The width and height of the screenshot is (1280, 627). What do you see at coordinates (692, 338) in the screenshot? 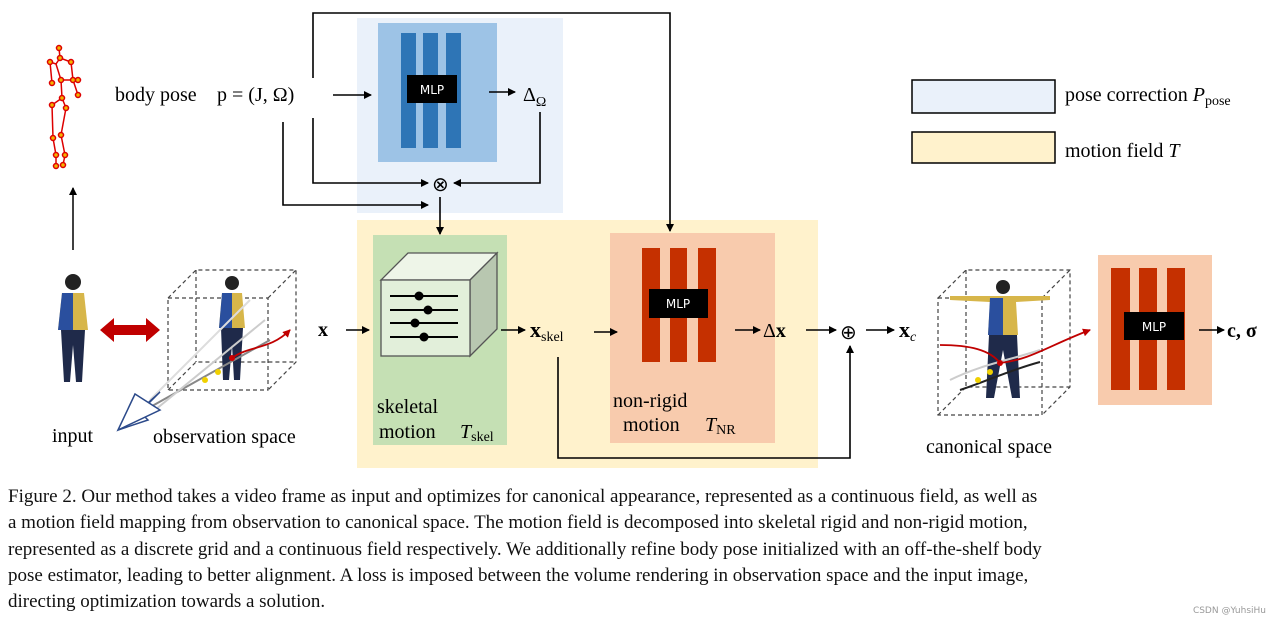
I see `non-rigid-motion-block: MLP` at bounding box center [692, 338].